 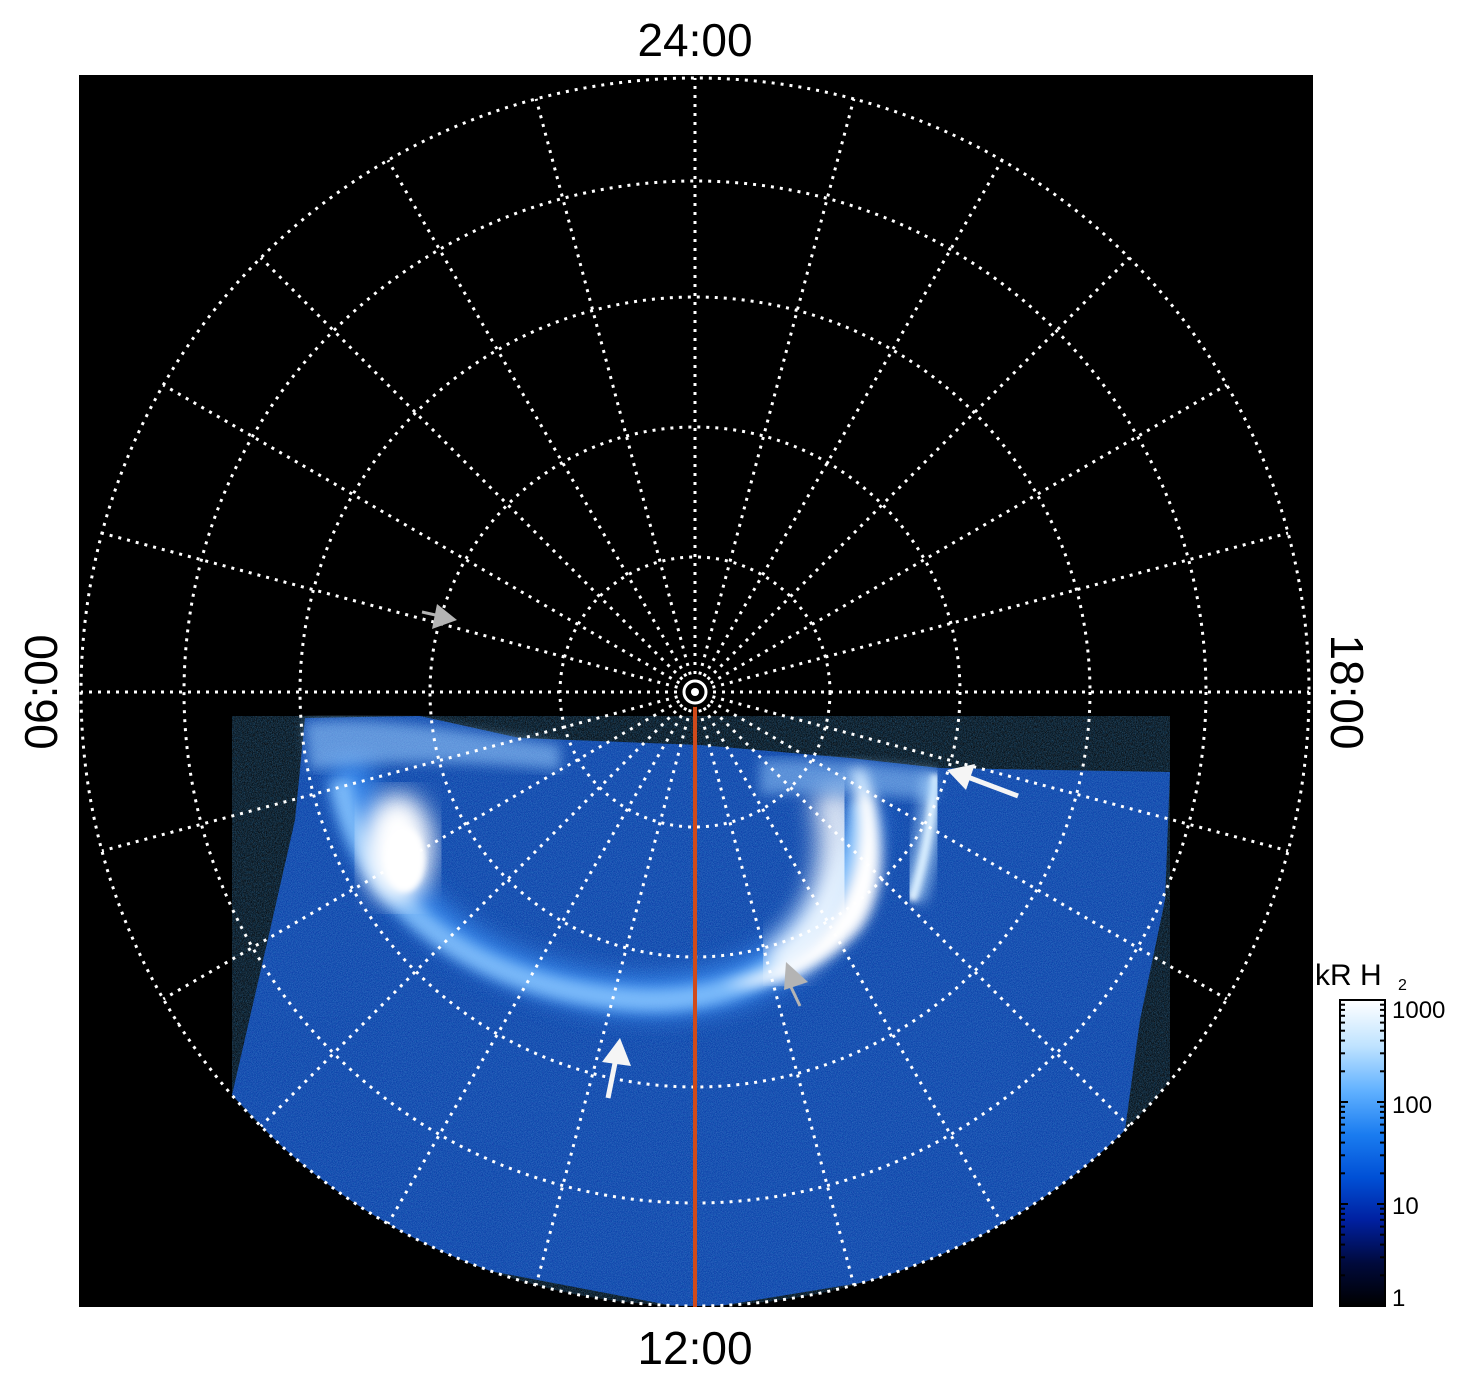 What do you see at coordinates (1347, 691) in the screenshot?
I see `local-time-label-right: 18:00` at bounding box center [1347, 691].